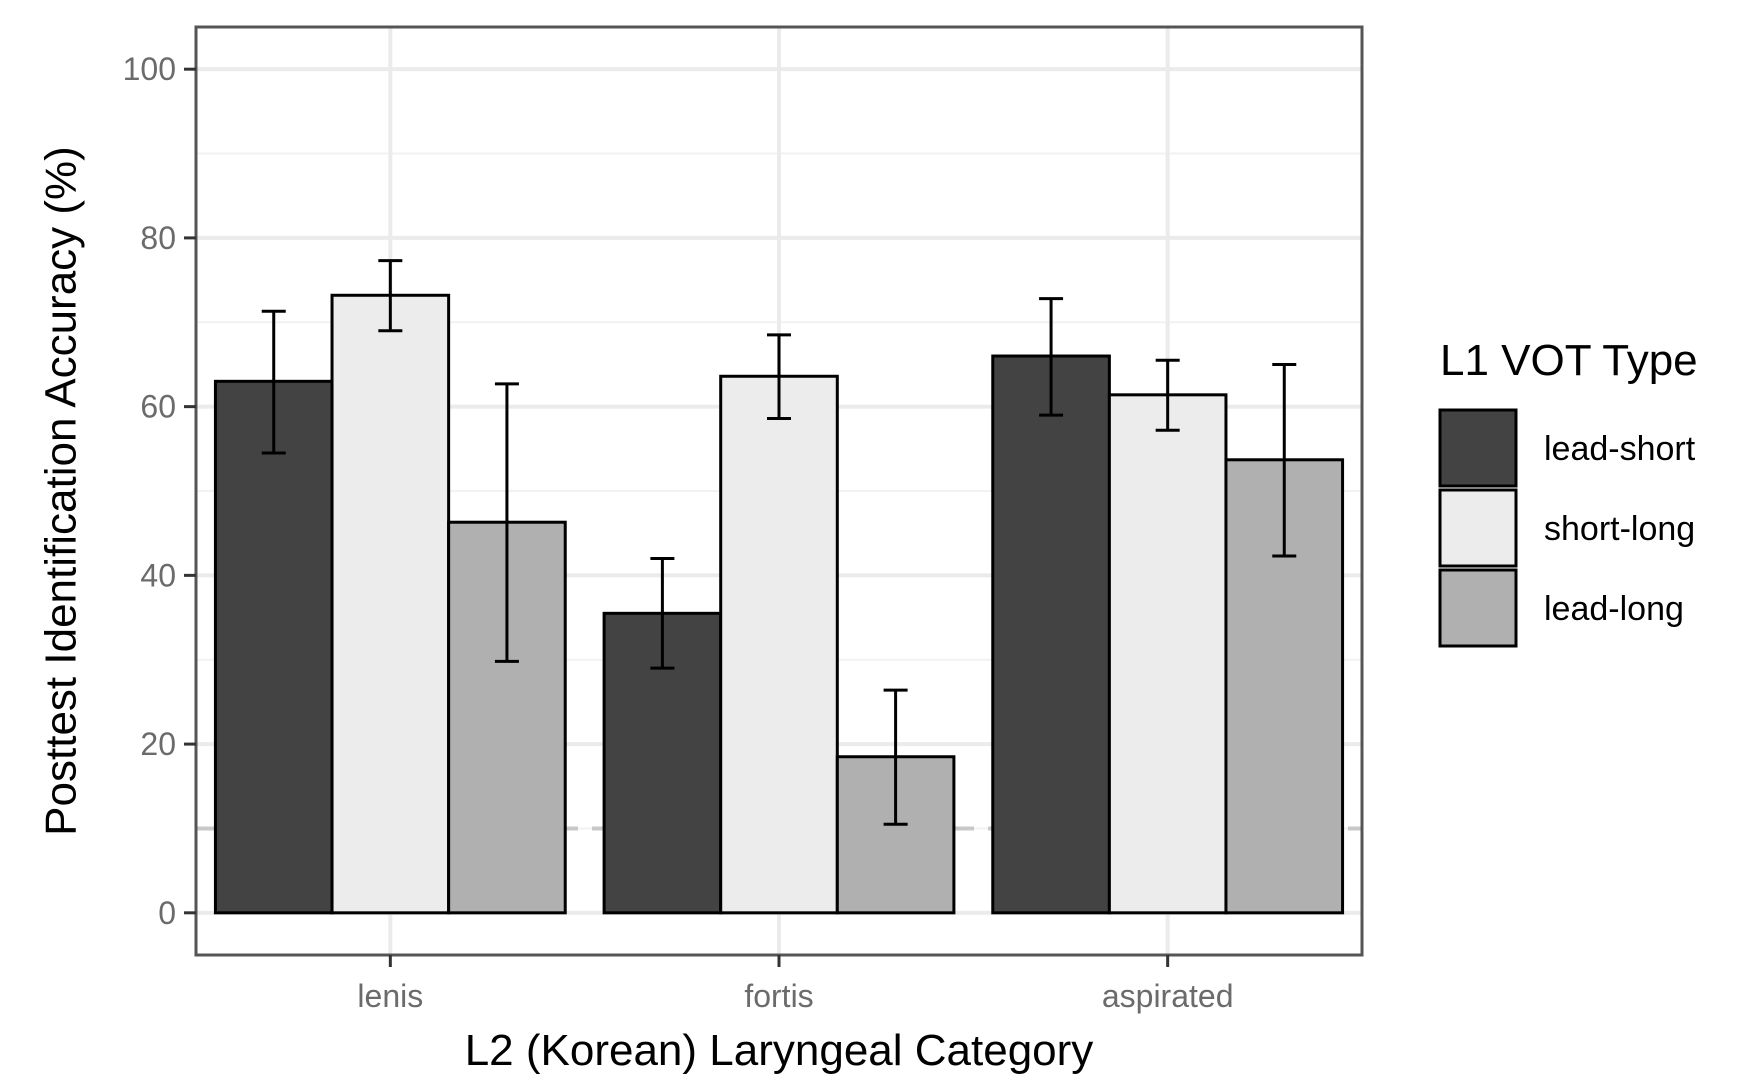 This screenshot has height=1091, width=1759. Describe the element at coordinates (1478, 448) in the screenshot. I see `legend-key-lead-short` at that location.